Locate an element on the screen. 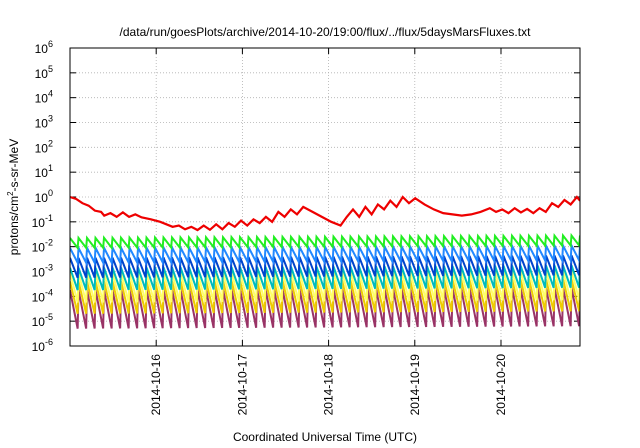 The width and height of the screenshot is (640, 448). y-tick-label: 10⁻² is located at coordinates (42, 246).